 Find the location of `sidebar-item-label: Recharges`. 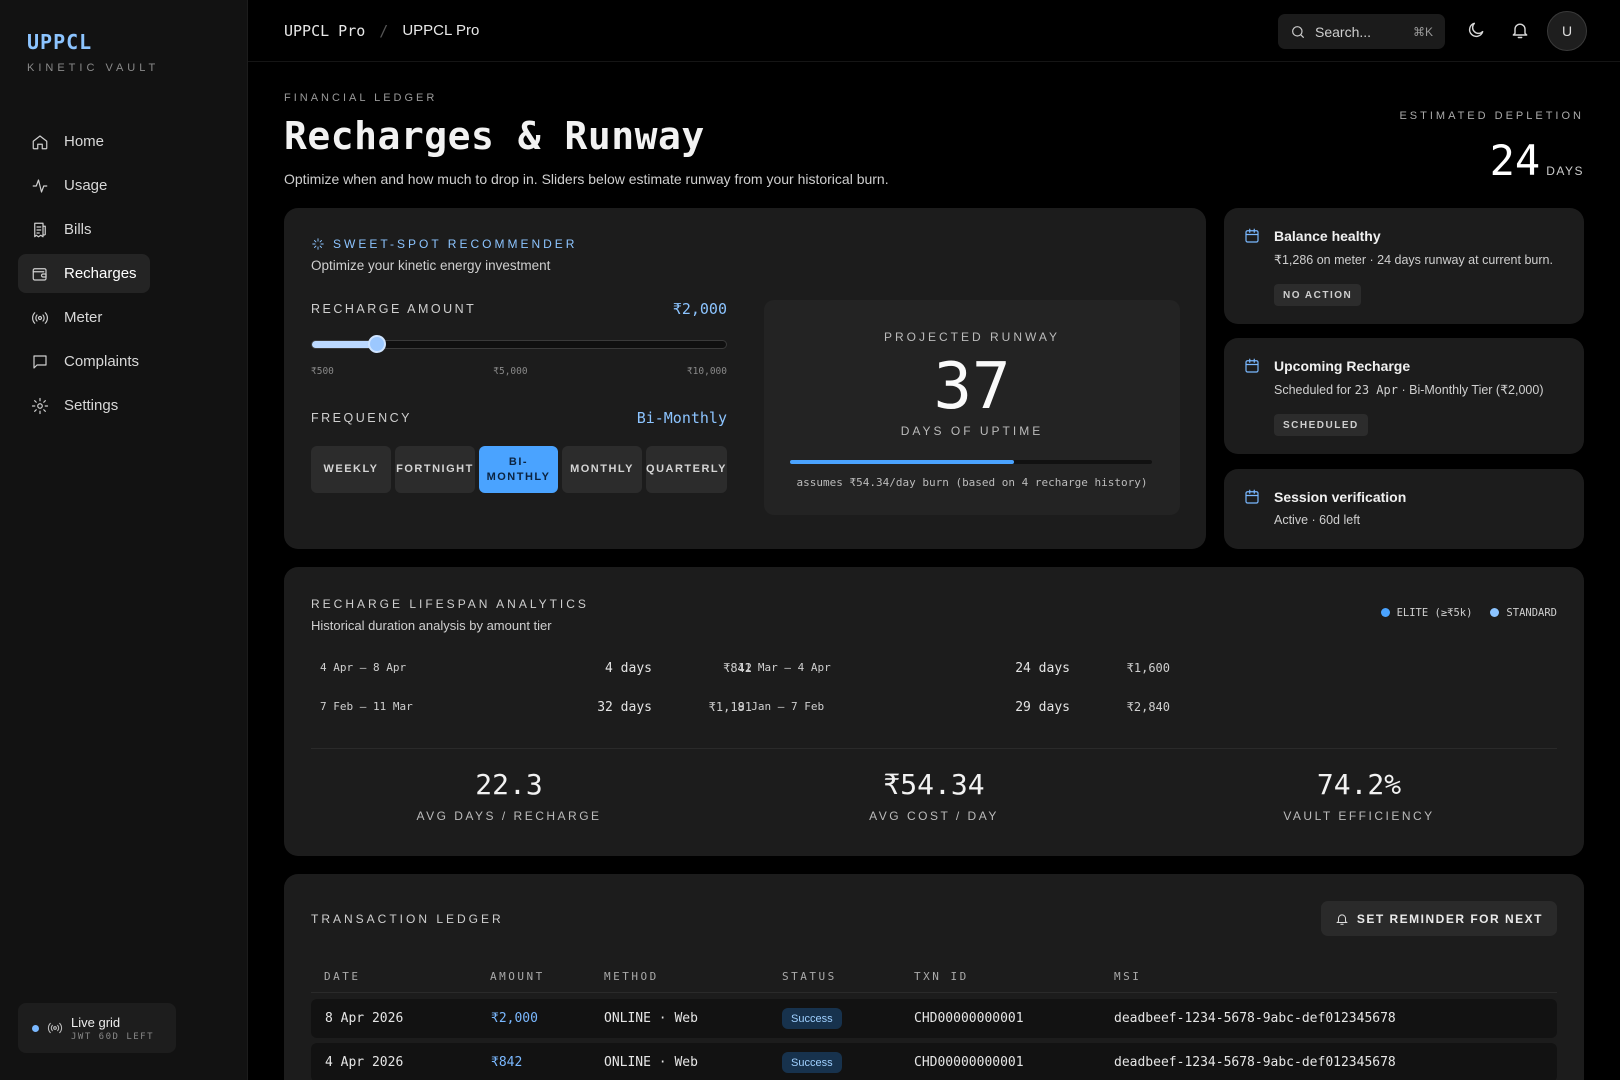

sidebar-item-label: Recharges is located at coordinates (100, 273).